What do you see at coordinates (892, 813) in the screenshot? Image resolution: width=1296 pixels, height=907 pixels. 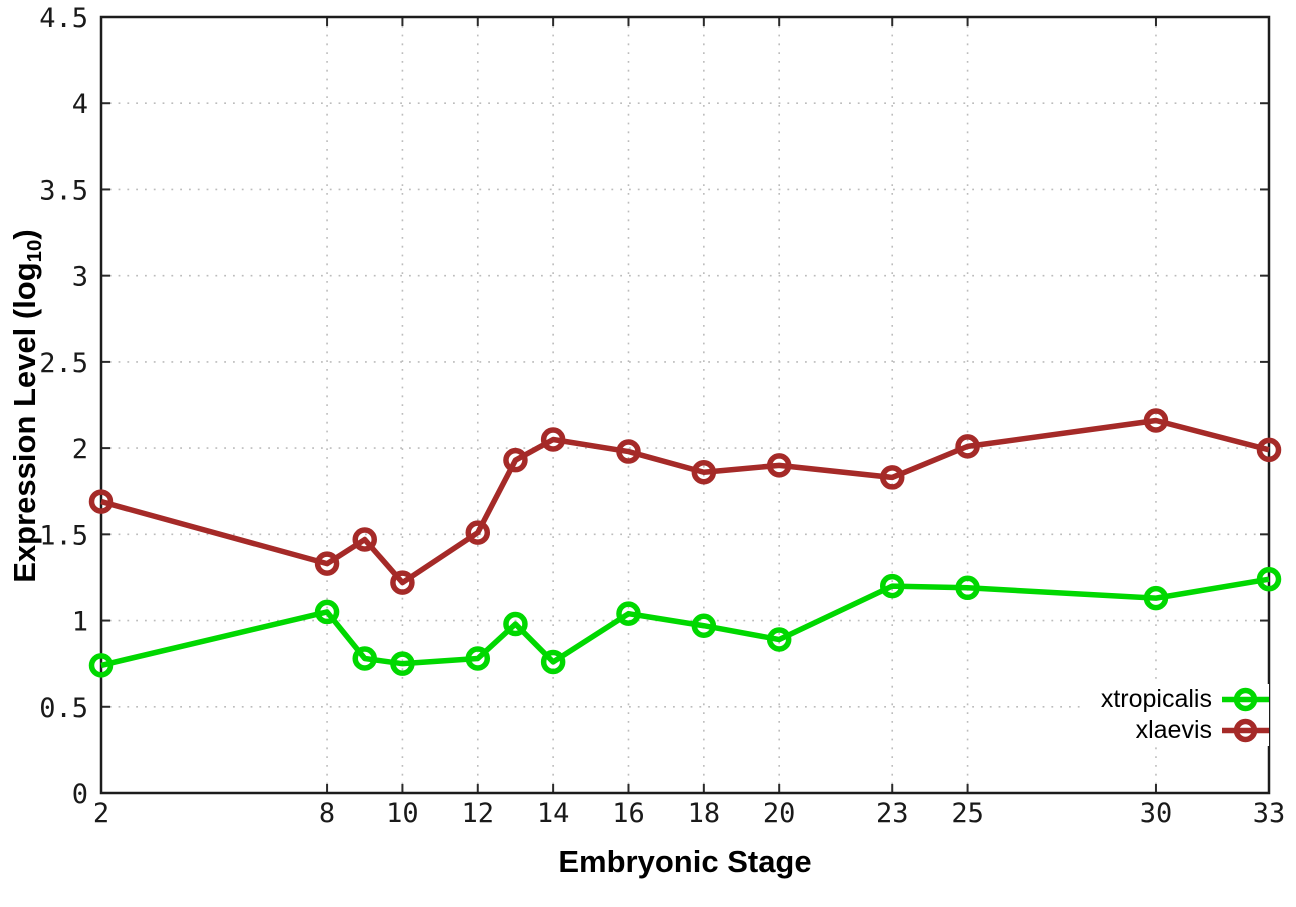 I see `x-tick-label: 23` at bounding box center [892, 813].